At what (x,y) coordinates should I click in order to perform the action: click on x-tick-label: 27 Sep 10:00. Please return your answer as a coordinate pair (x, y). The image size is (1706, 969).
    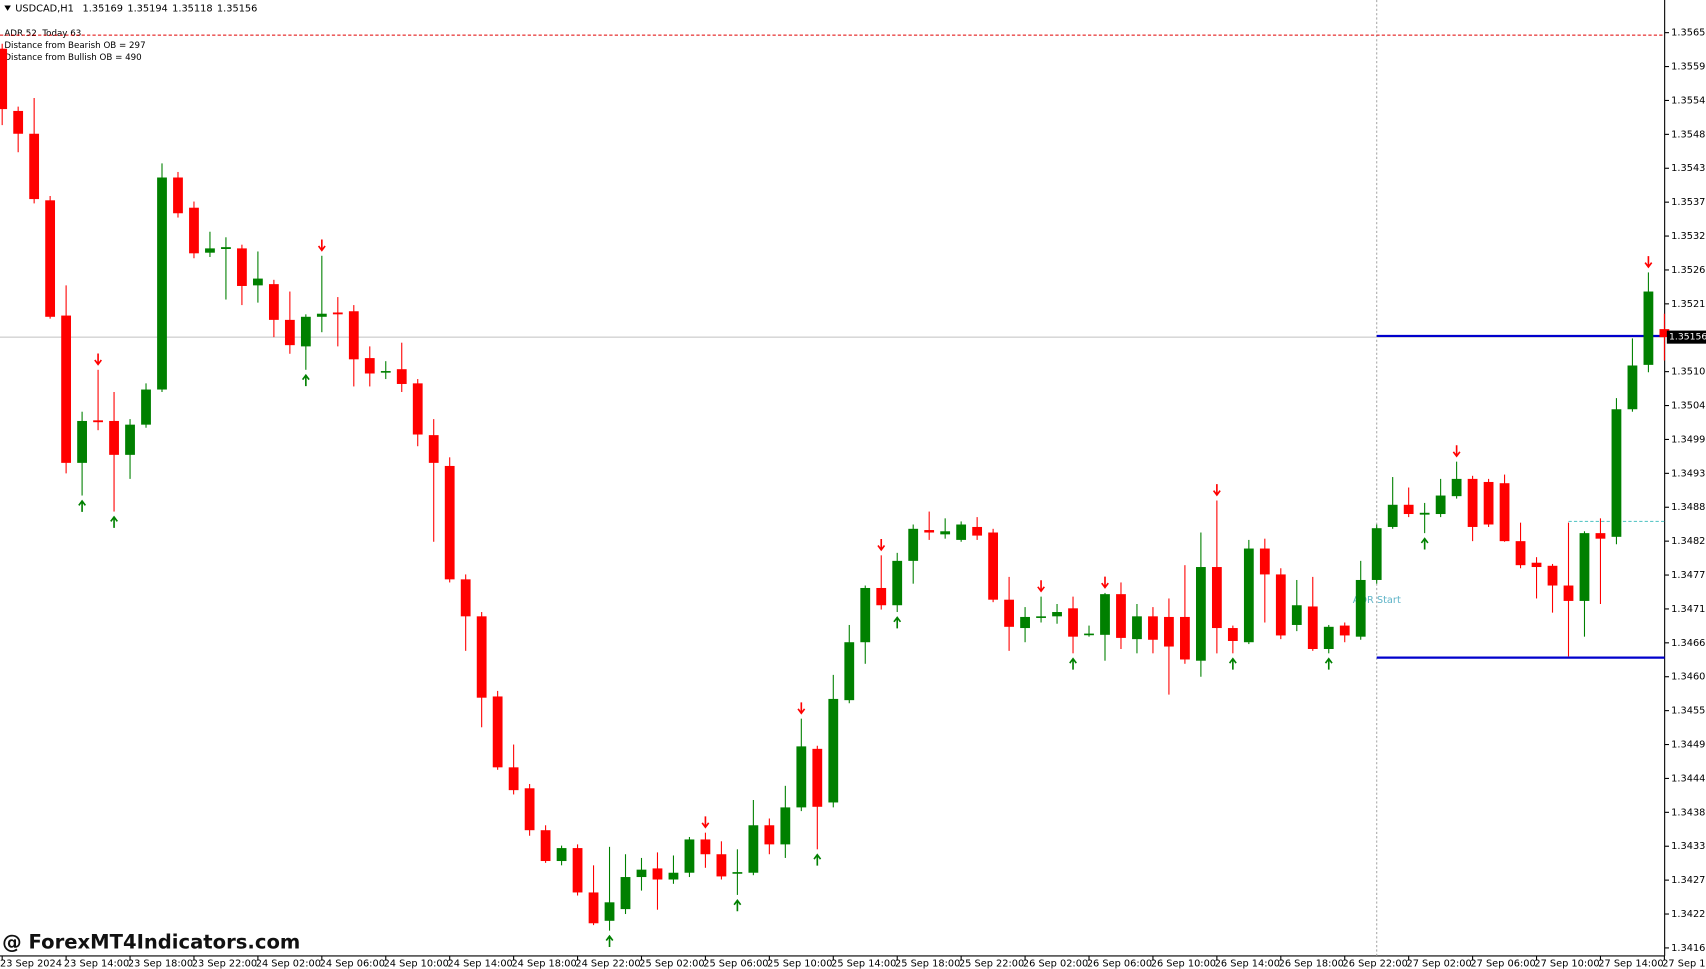
    Looking at the image, I should click on (1566, 964).